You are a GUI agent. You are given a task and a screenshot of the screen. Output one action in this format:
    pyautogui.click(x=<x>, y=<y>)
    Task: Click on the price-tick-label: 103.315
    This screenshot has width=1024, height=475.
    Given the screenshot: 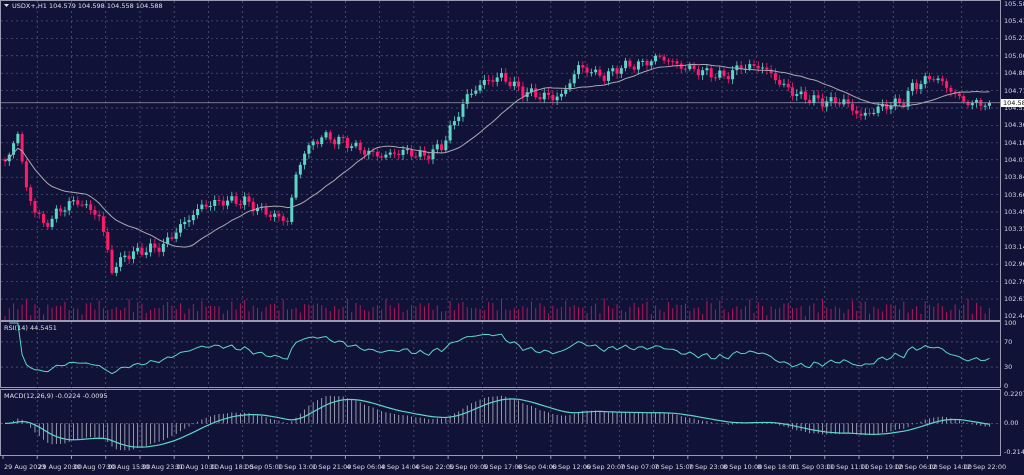 What is the action you would take?
    pyautogui.click(x=1014, y=229)
    